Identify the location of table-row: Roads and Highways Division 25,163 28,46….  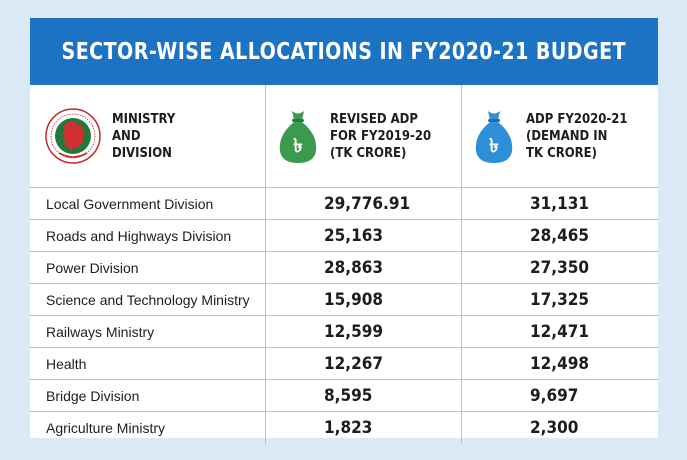
(344, 236).